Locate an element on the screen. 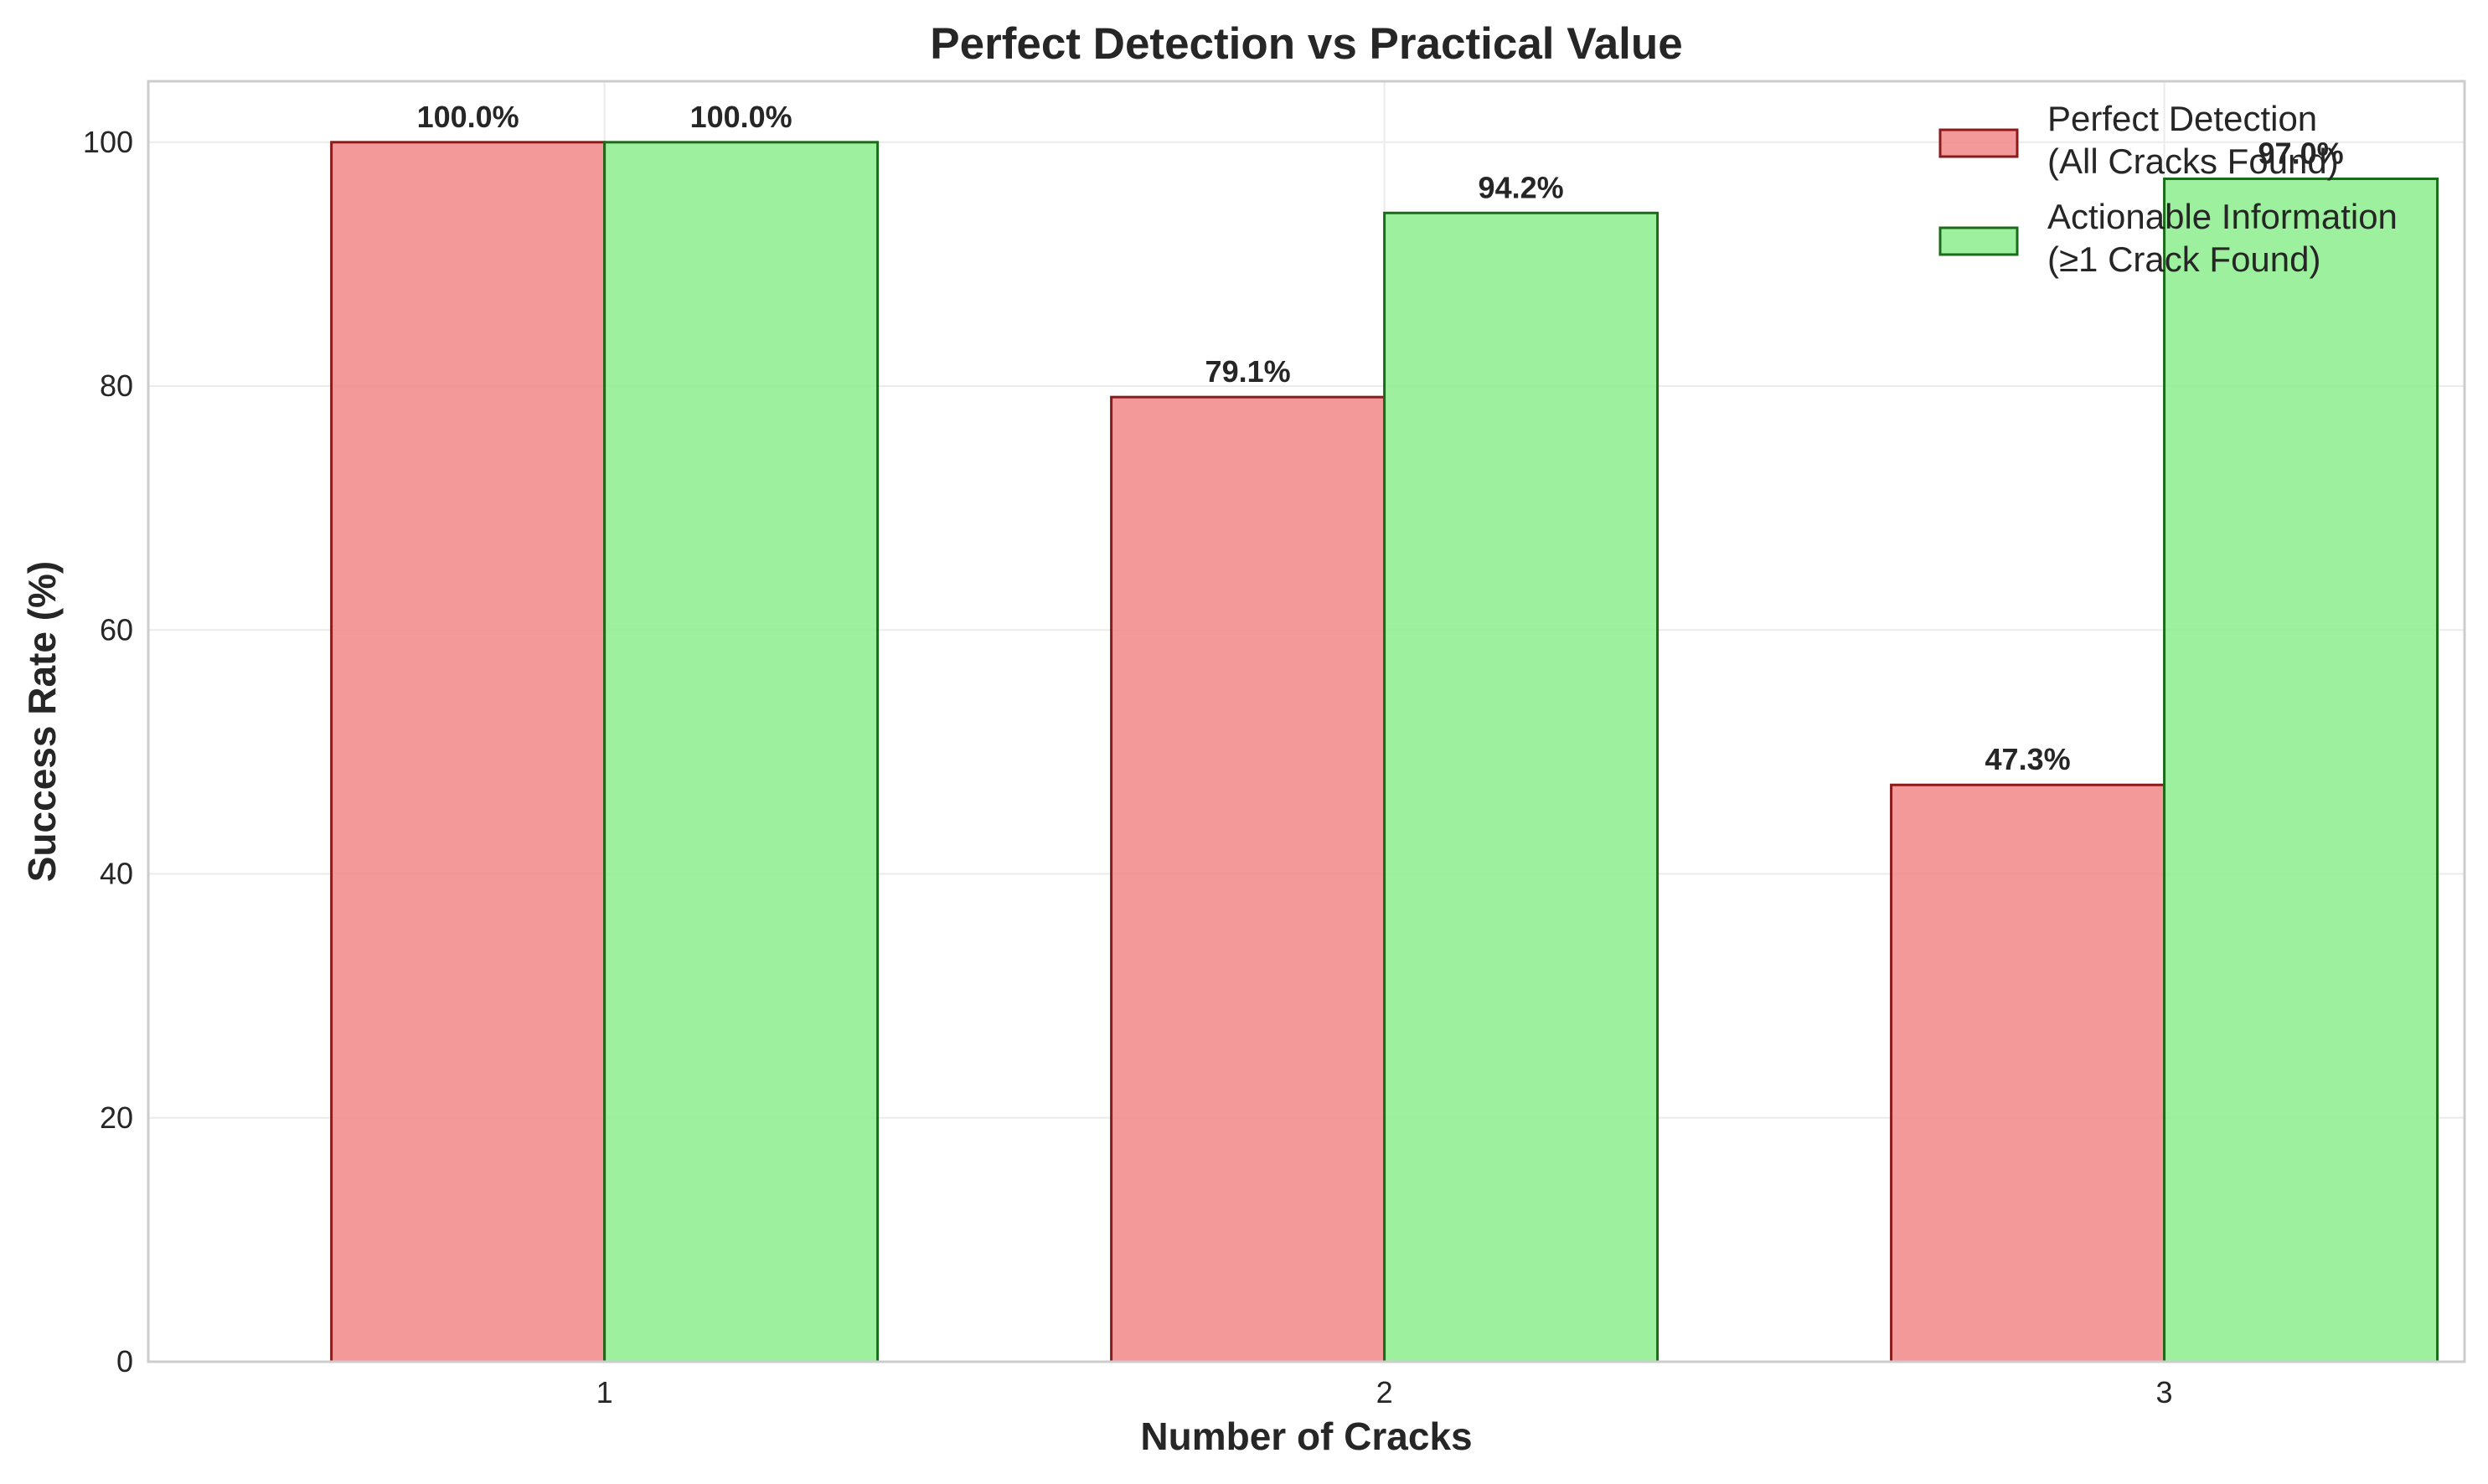  data-label-series-1-cat-1: 100.0% is located at coordinates (468, 117).